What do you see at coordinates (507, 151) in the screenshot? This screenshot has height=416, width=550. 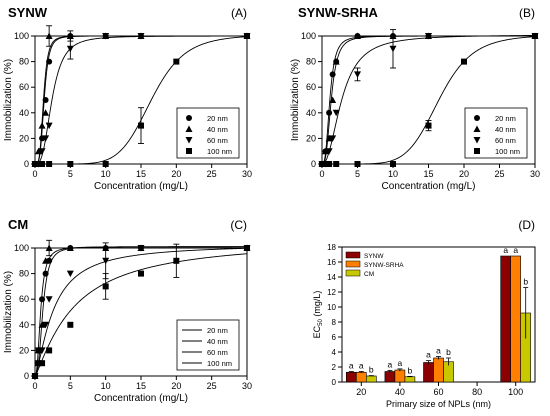 I see `legend-label: 100 nm` at bounding box center [507, 151].